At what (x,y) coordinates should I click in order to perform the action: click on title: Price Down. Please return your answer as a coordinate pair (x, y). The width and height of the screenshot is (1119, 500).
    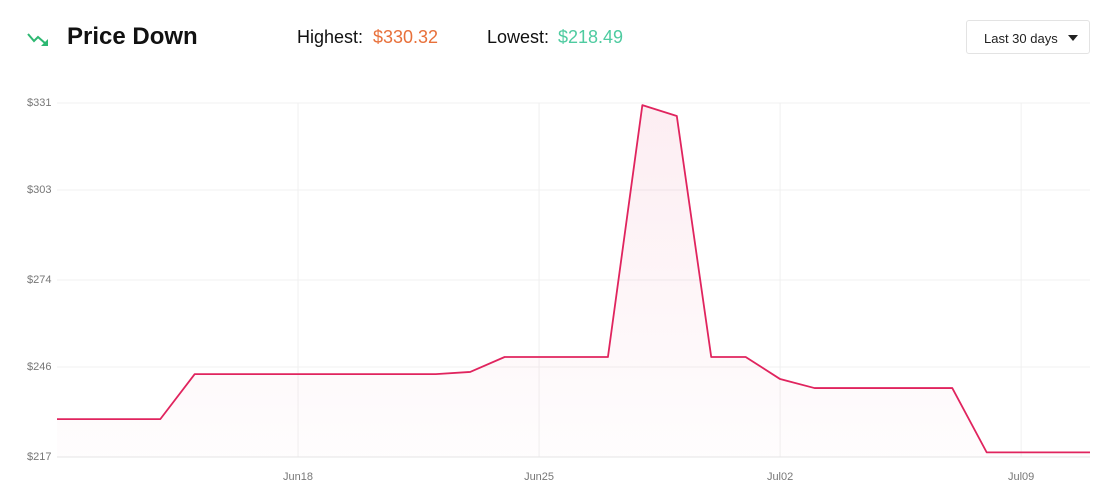
    Looking at the image, I should click on (132, 36).